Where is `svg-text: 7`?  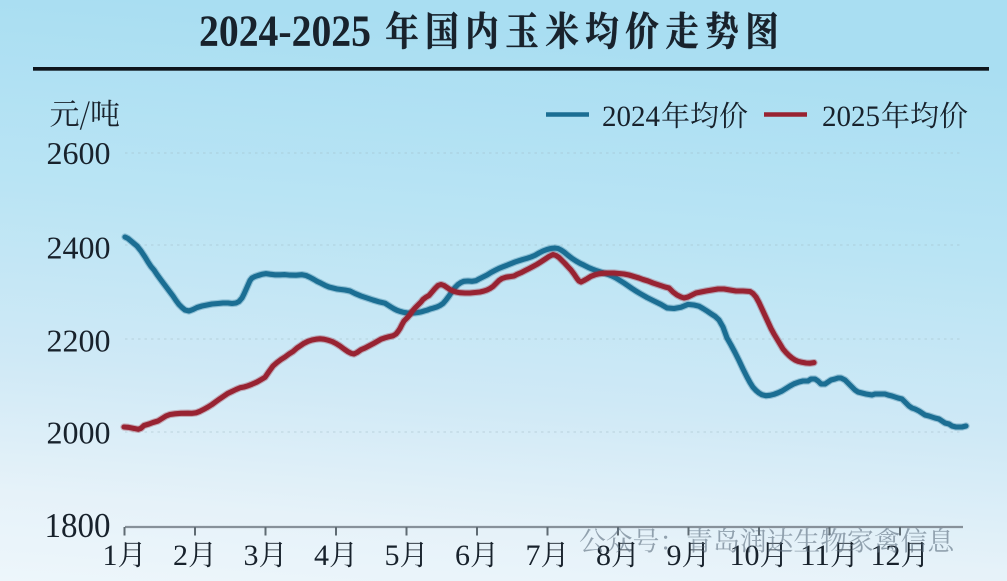
svg-text: 7 is located at coordinates (533, 555).